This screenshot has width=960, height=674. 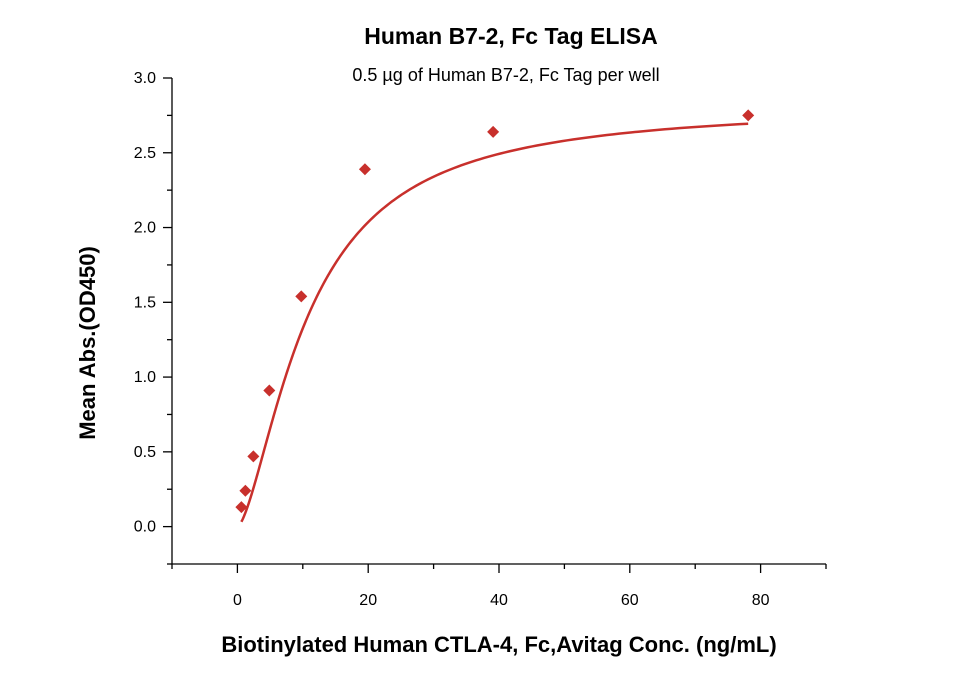 I want to click on y-tick-label: 0.0, so click(x=145, y=527).